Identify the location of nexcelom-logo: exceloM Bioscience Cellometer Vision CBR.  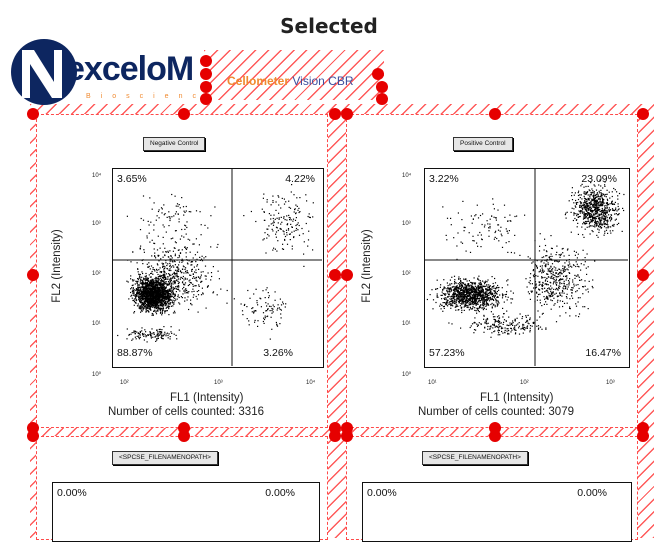
(198, 72).